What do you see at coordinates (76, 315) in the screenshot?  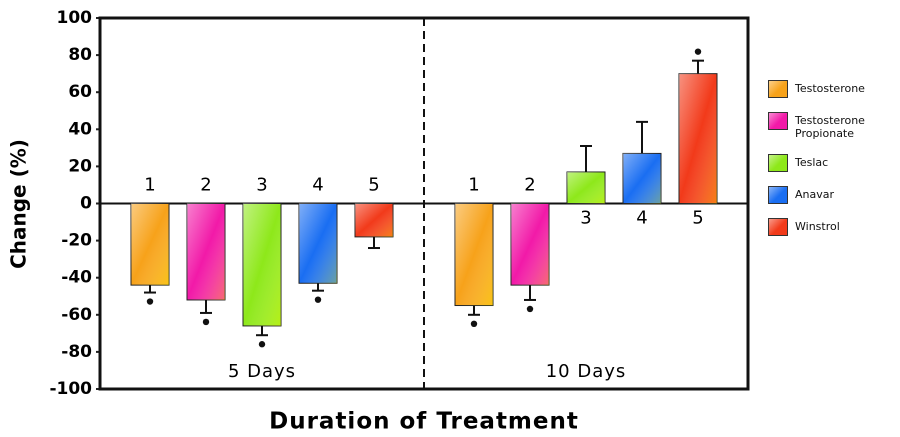 I see `y-tick-label: -60` at bounding box center [76, 315].